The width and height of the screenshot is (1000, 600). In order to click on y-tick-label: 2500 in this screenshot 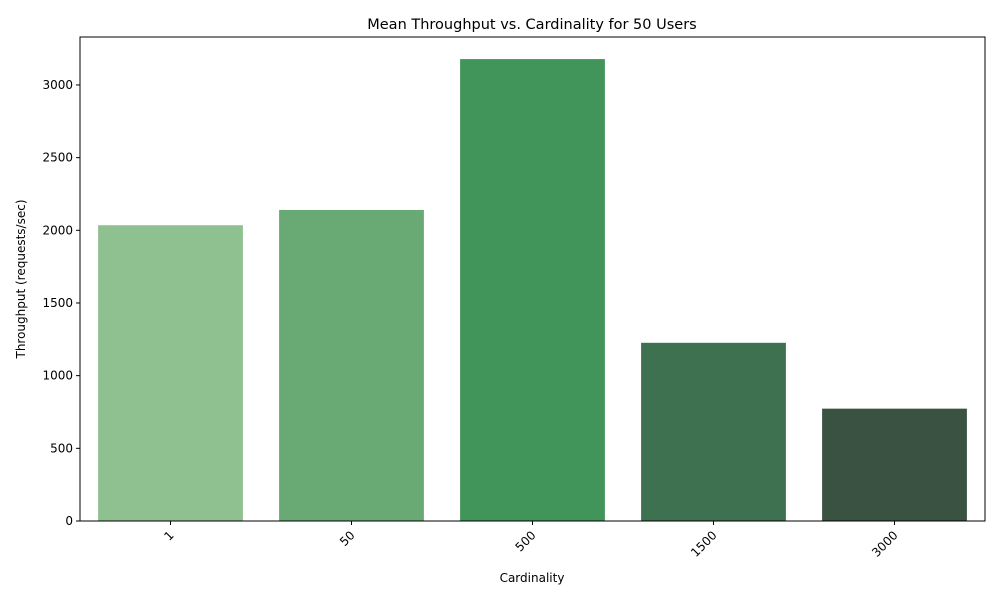, I will do `click(57, 158)`.